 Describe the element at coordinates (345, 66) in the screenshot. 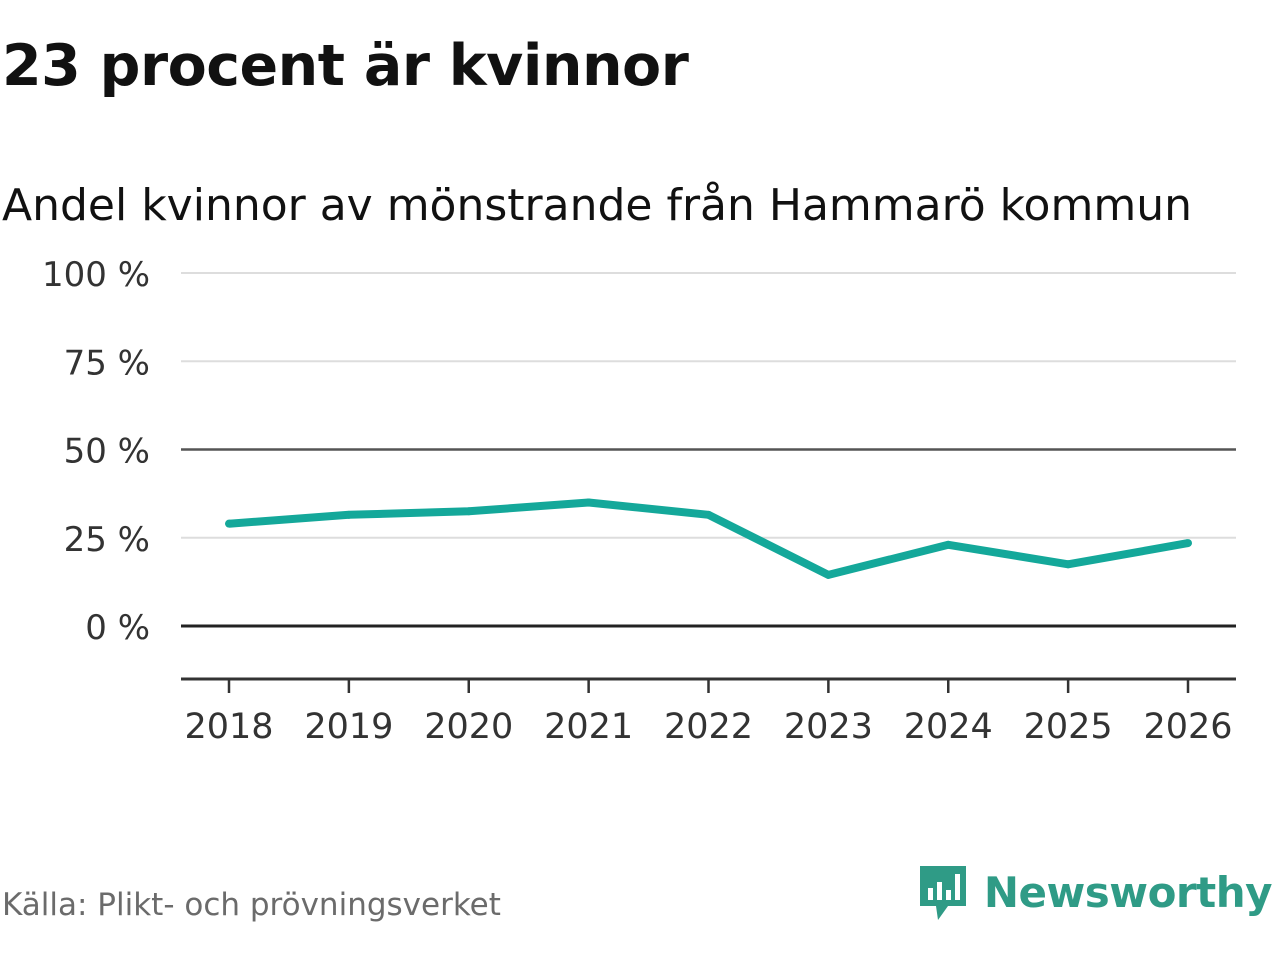

I see `chart-title: 23 procent är kvinnor` at that location.